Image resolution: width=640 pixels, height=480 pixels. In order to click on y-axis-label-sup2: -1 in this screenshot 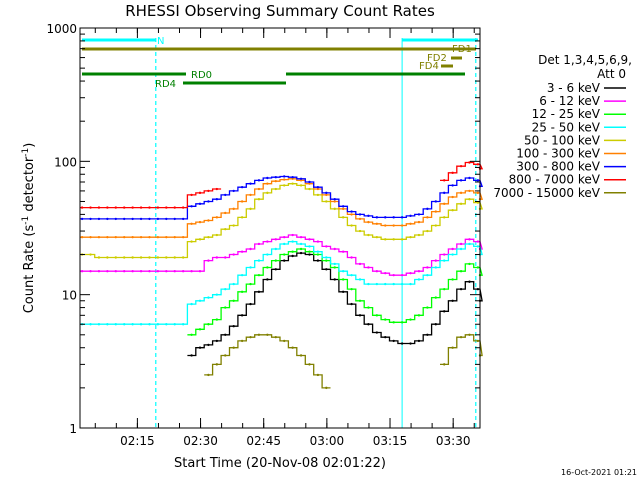, I will do `click(26, 152)`.